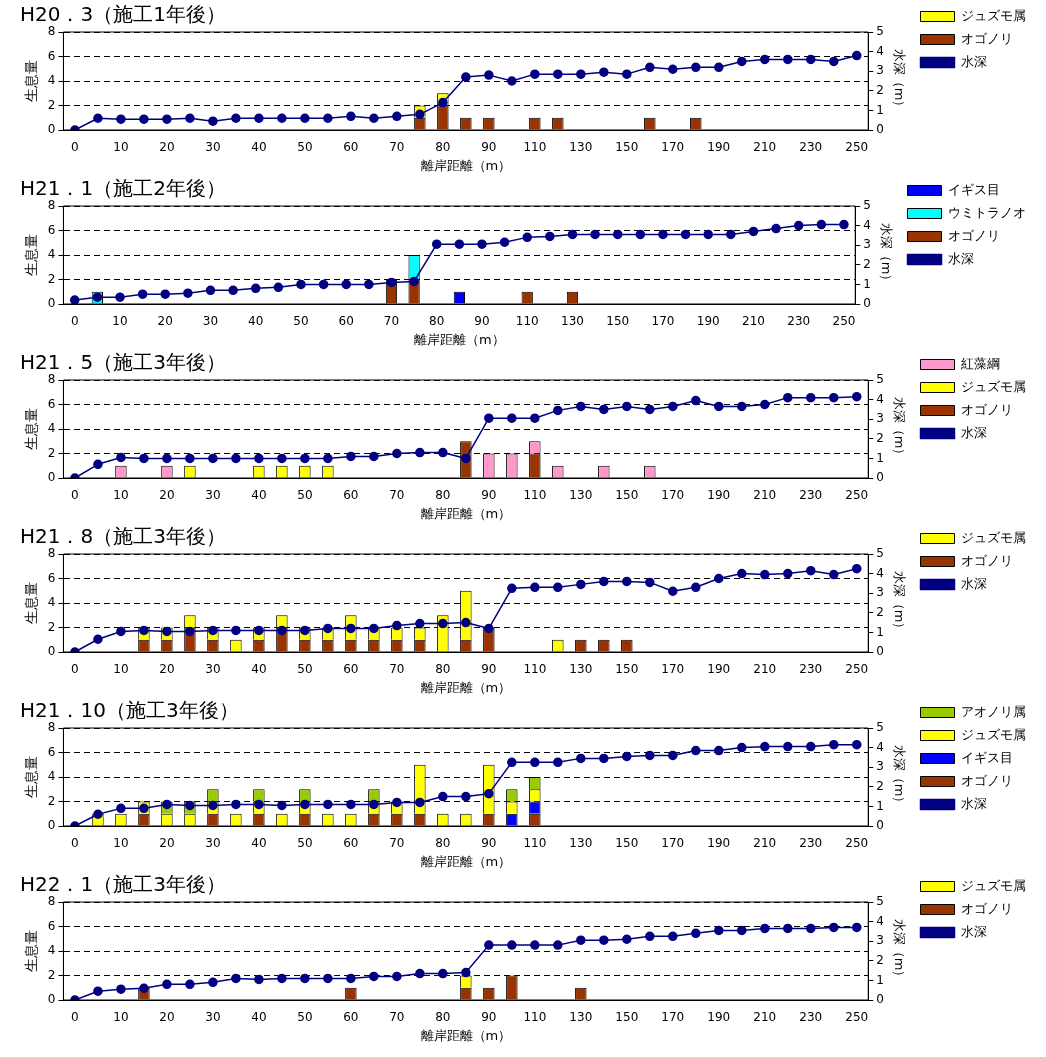  I want to click on x-tick-label: 80, so click(443, 669).